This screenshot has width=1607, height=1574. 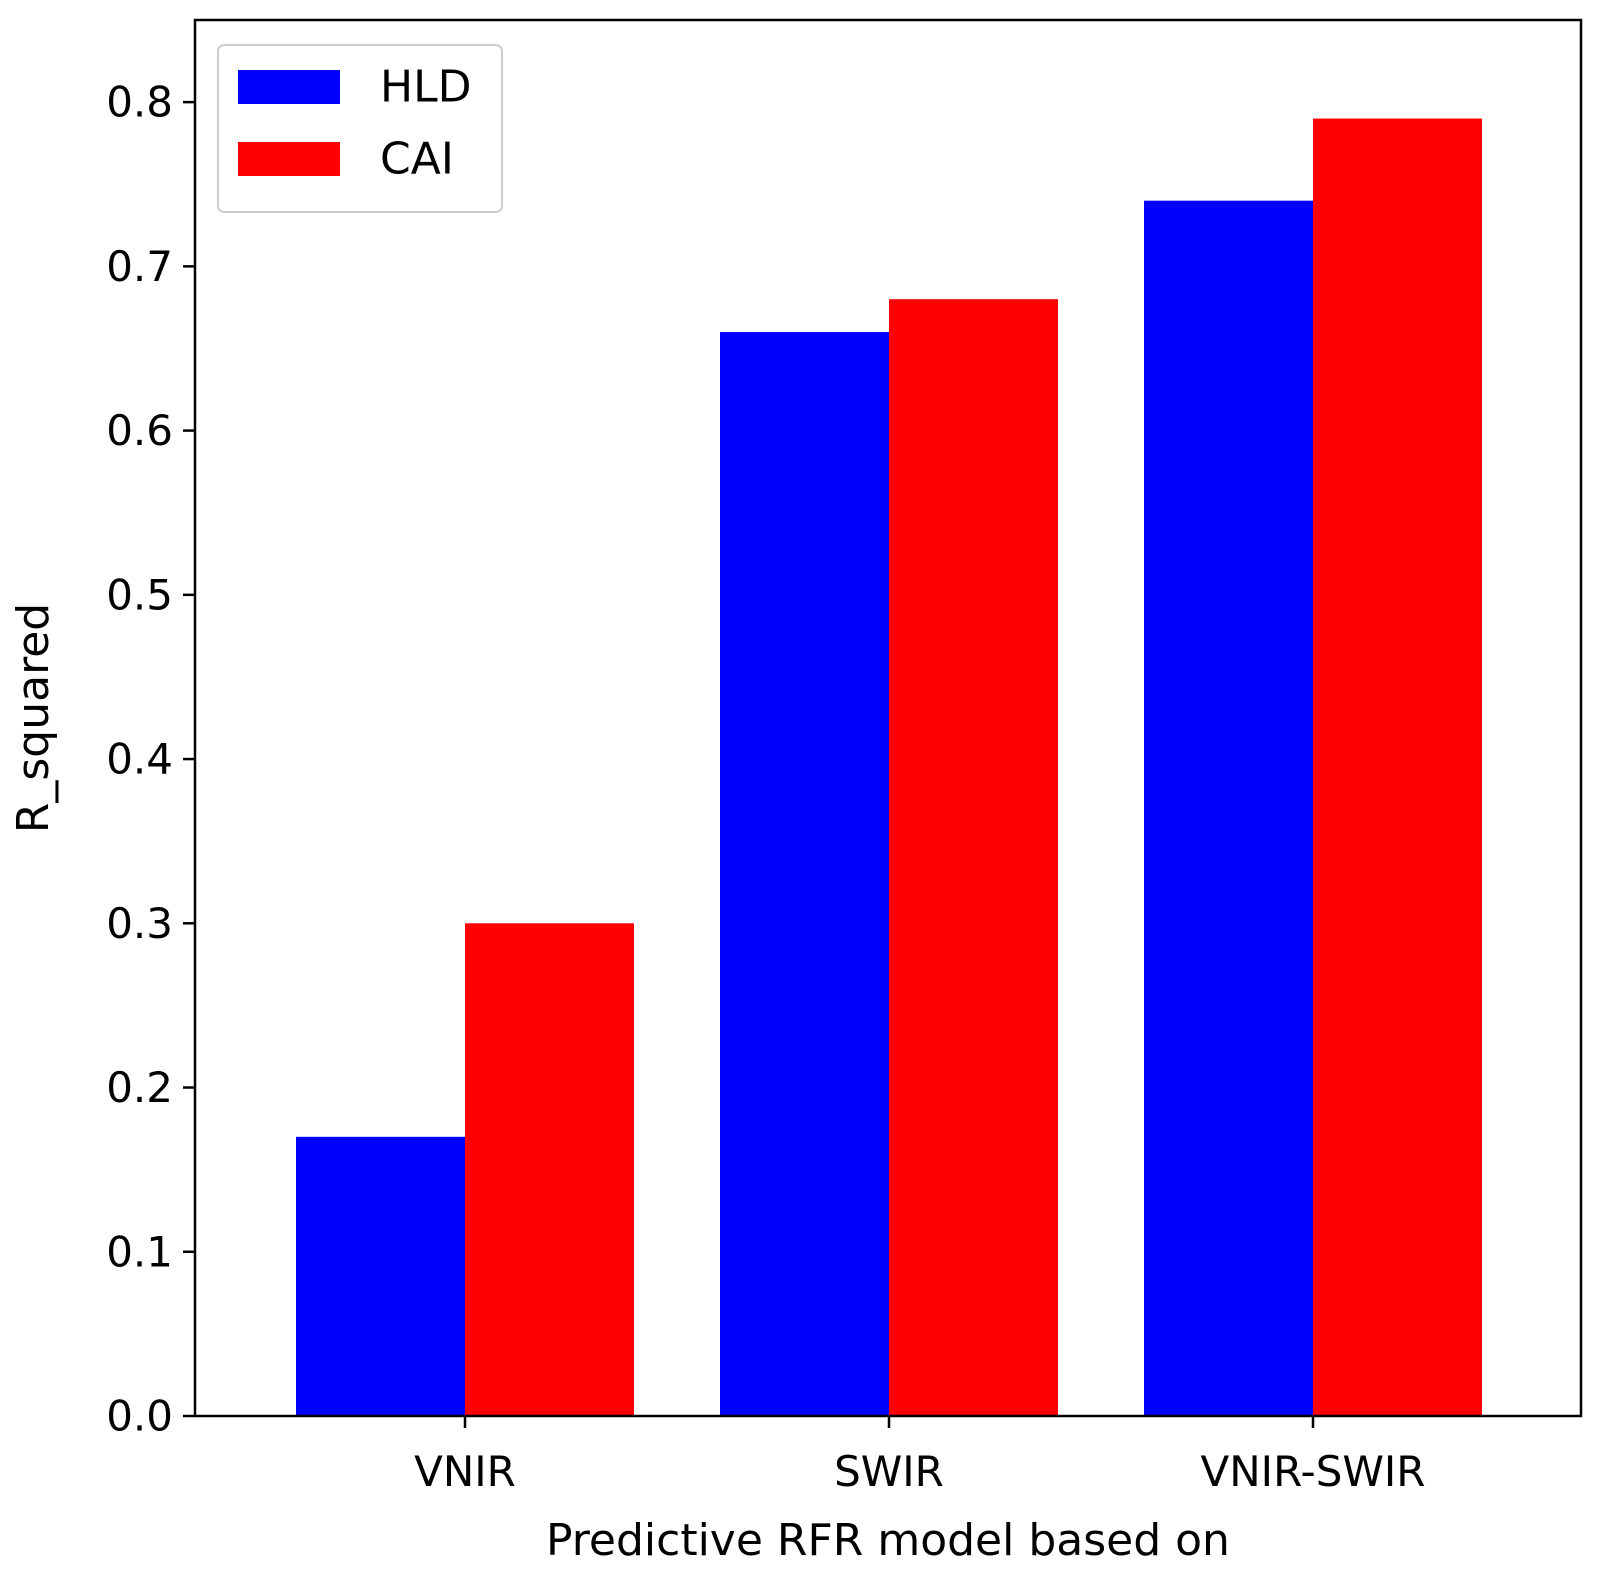 I want to click on legend-swatch-cai, so click(x=289, y=159).